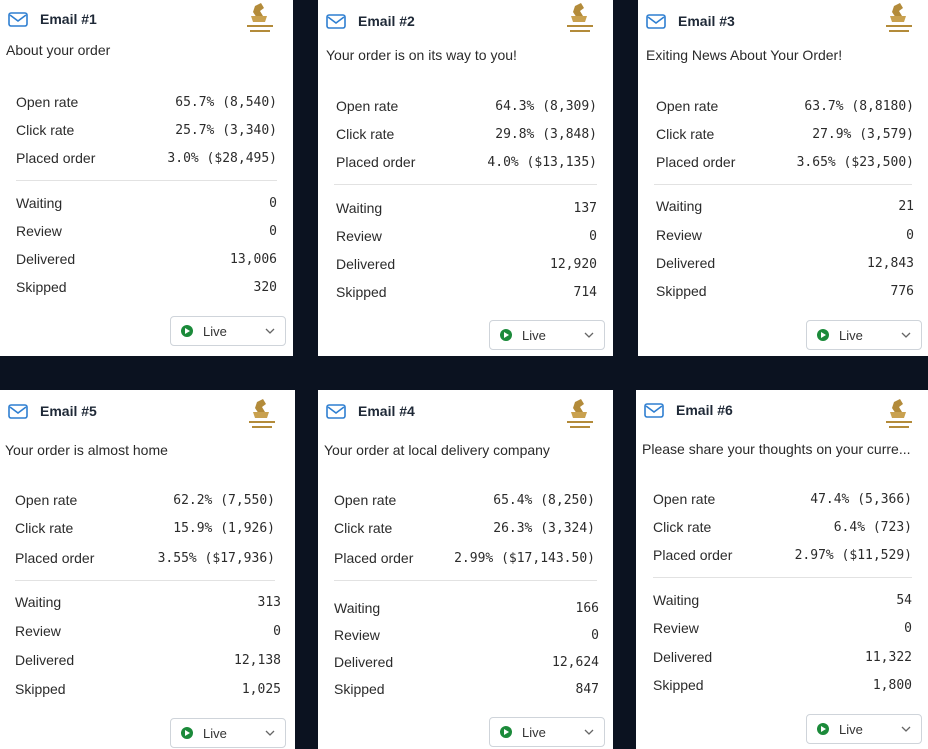 This screenshot has height=749, width=928. I want to click on count-row: Delivered 12,624, so click(466, 662).